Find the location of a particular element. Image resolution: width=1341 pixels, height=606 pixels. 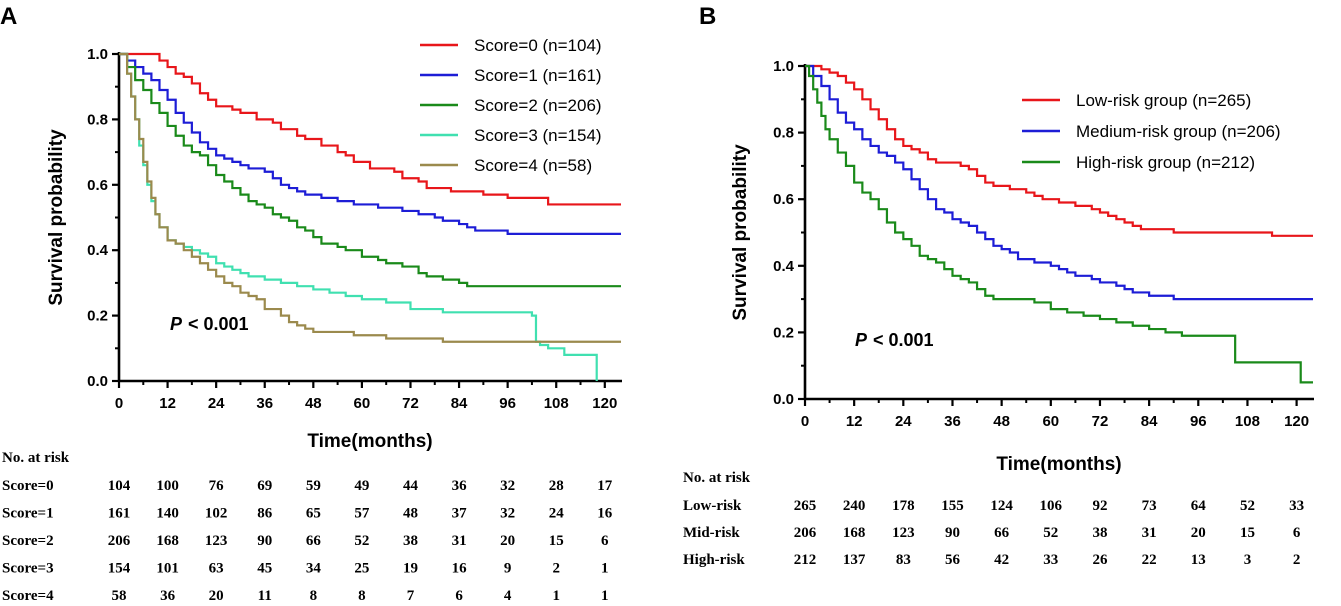

risk-table-cell: 66 is located at coordinates (1002, 533).